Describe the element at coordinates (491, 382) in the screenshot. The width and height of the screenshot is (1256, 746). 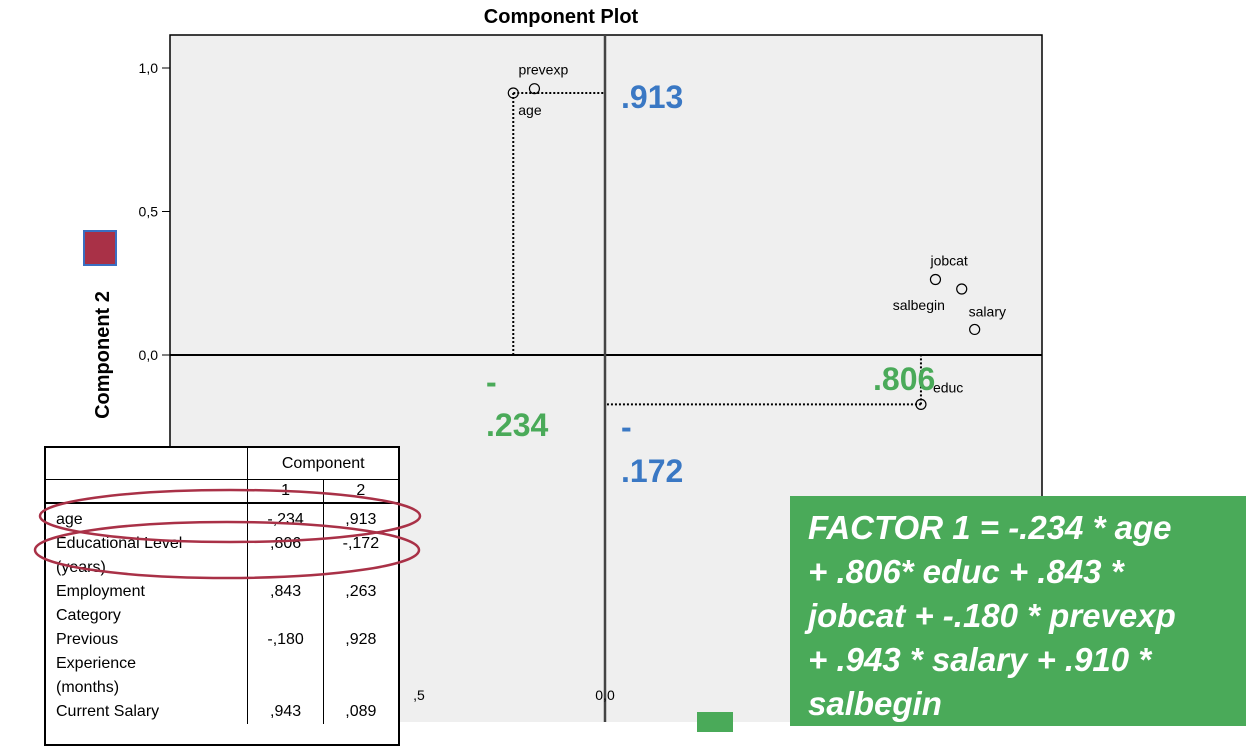
I see `annotation-1: -` at that location.